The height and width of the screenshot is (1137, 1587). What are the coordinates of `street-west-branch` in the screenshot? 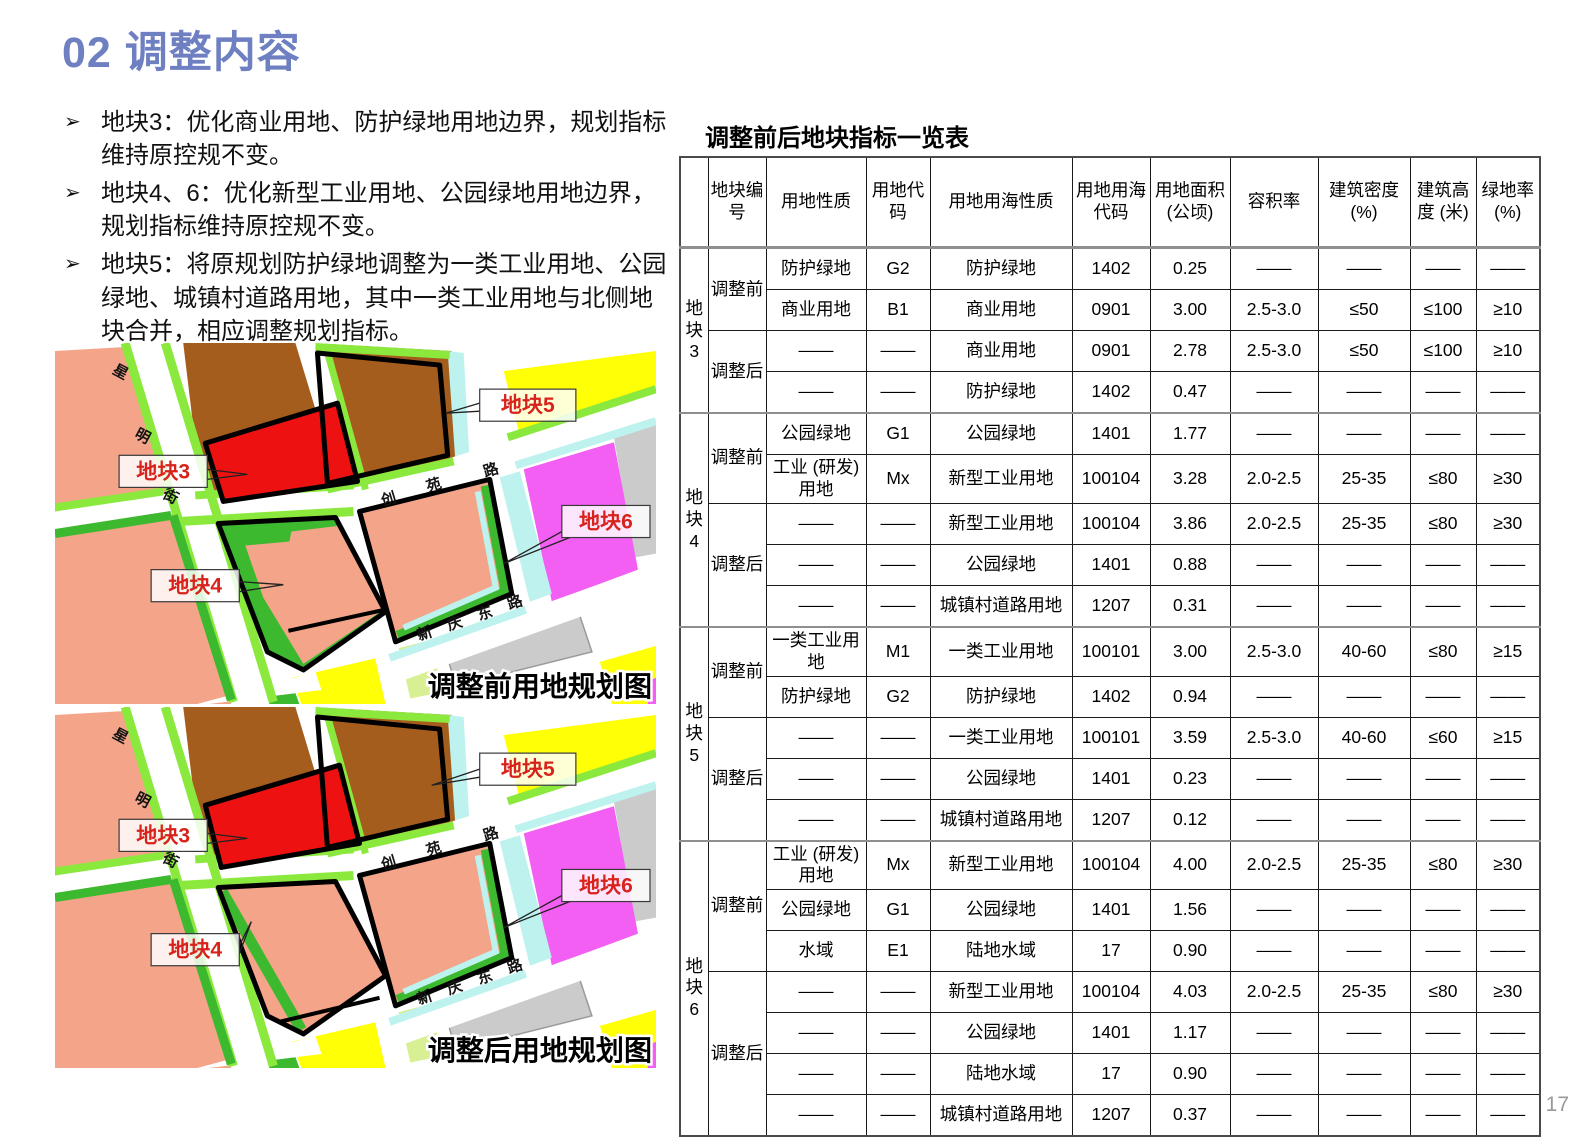 It's located at (113, 511).